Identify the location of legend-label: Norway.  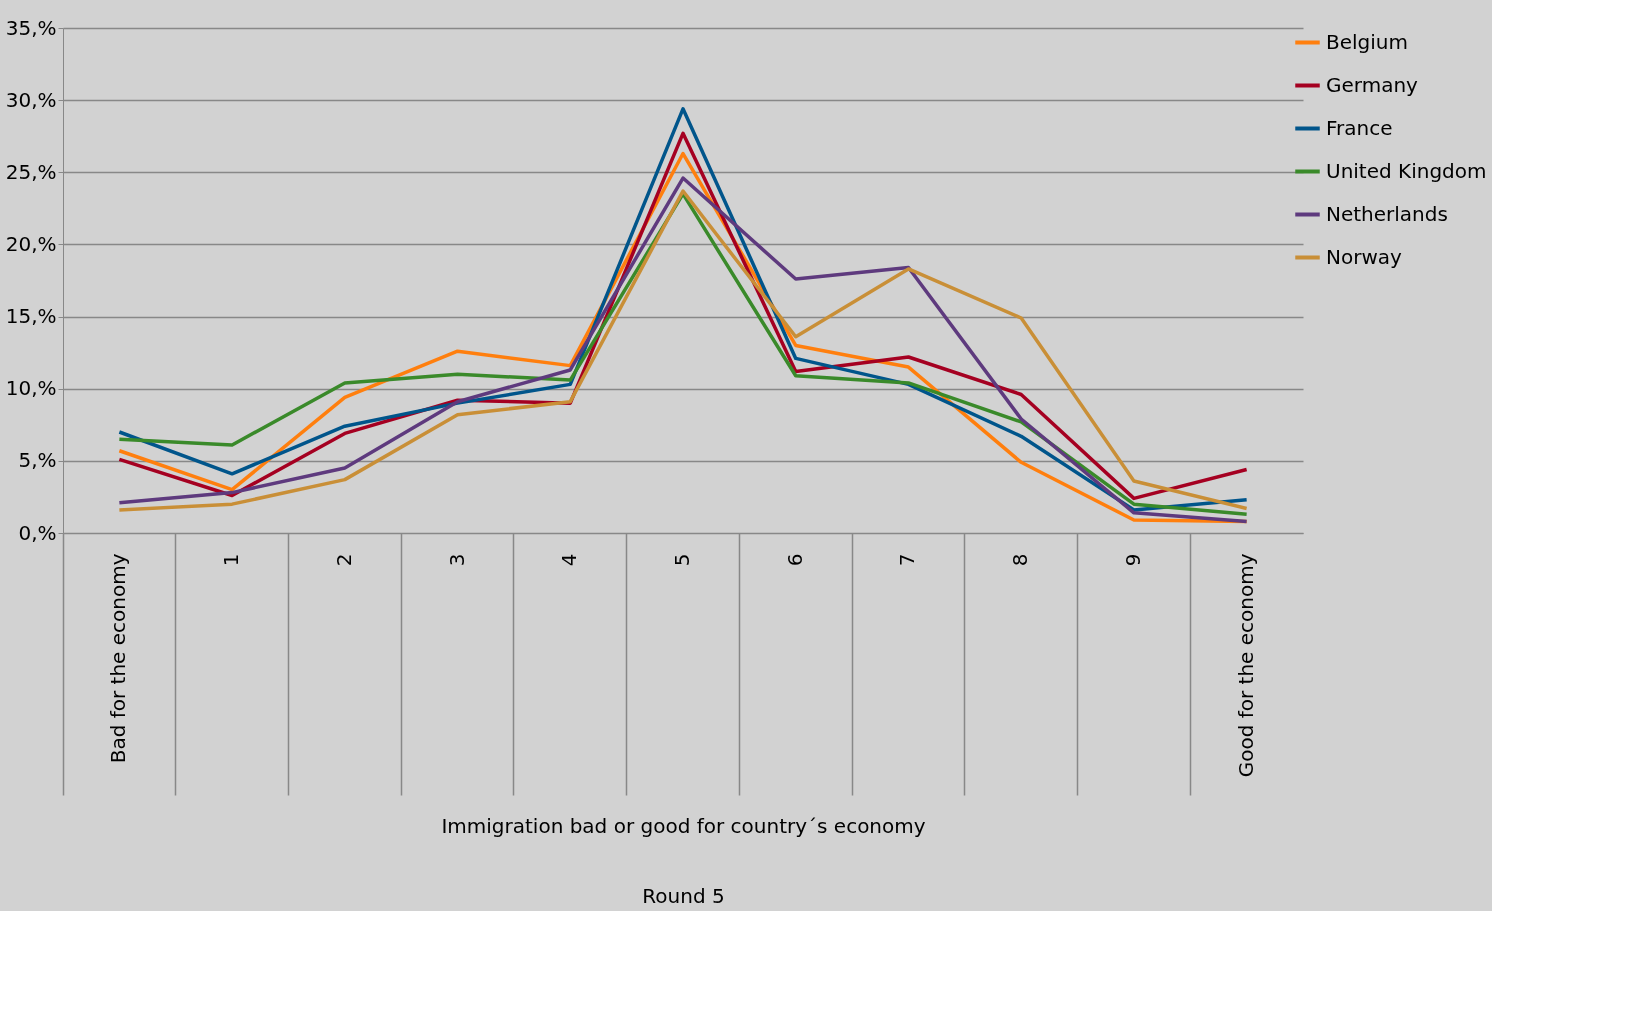
(1364, 256).